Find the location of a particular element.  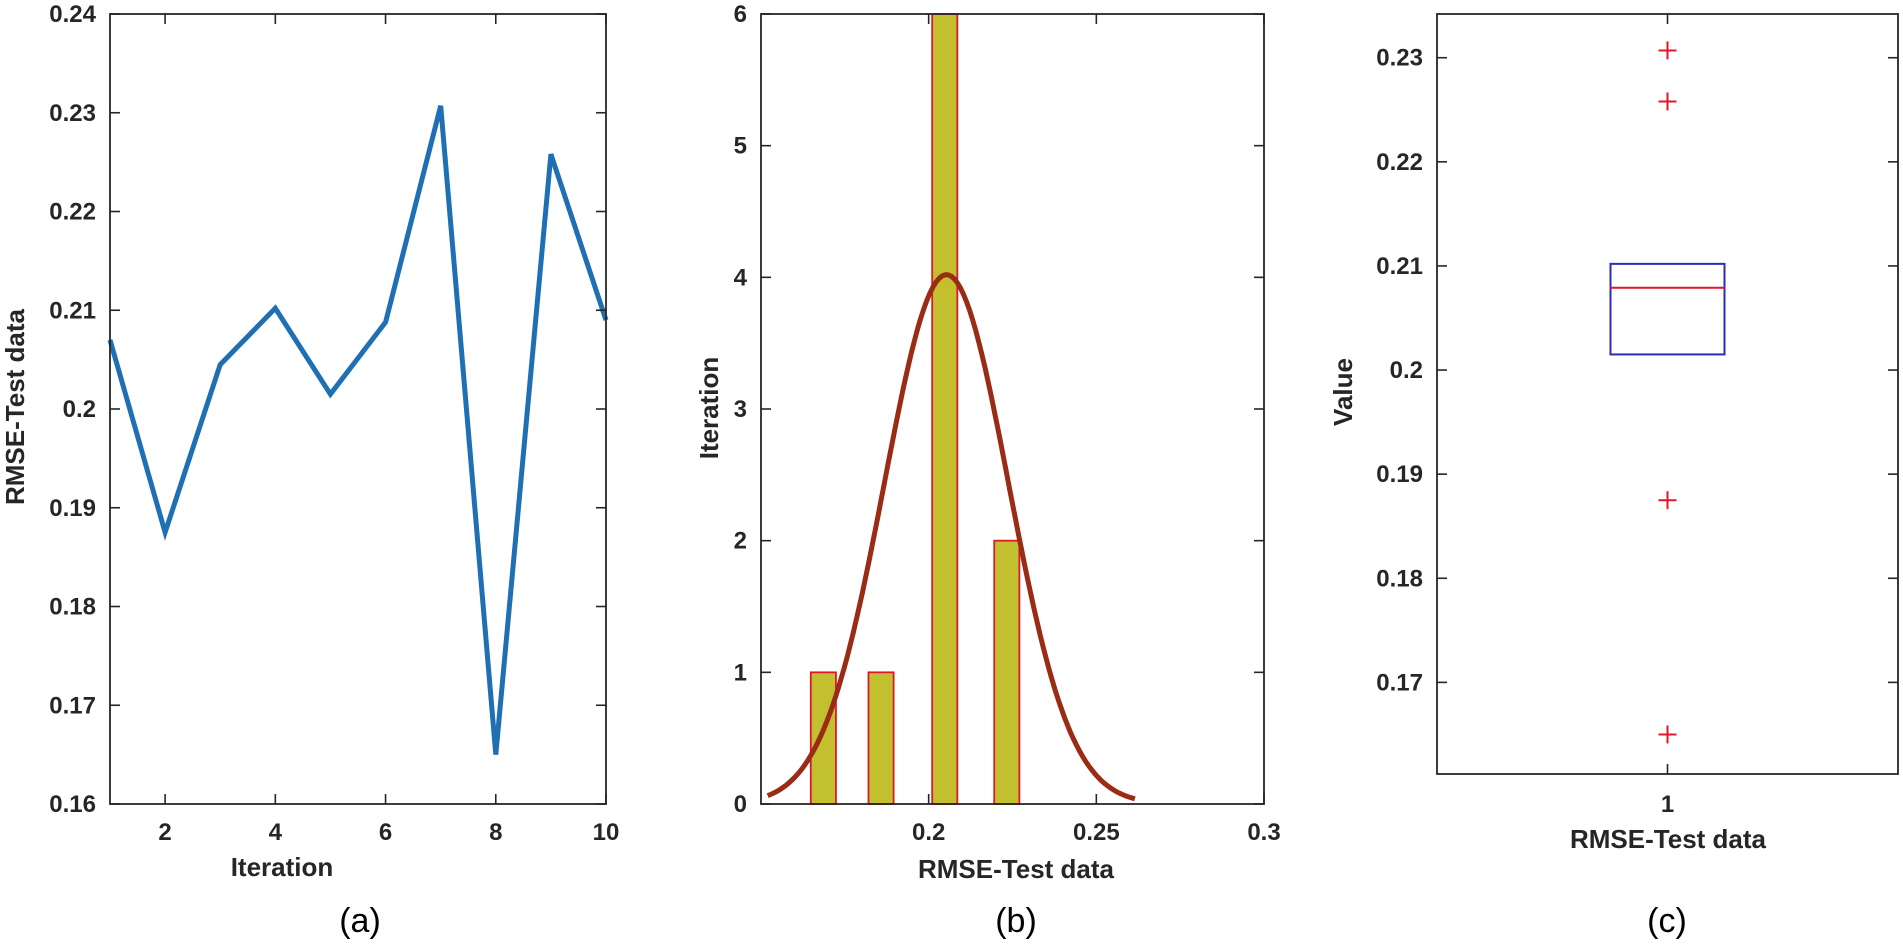

caption-b: (b) is located at coordinates (1016, 921).